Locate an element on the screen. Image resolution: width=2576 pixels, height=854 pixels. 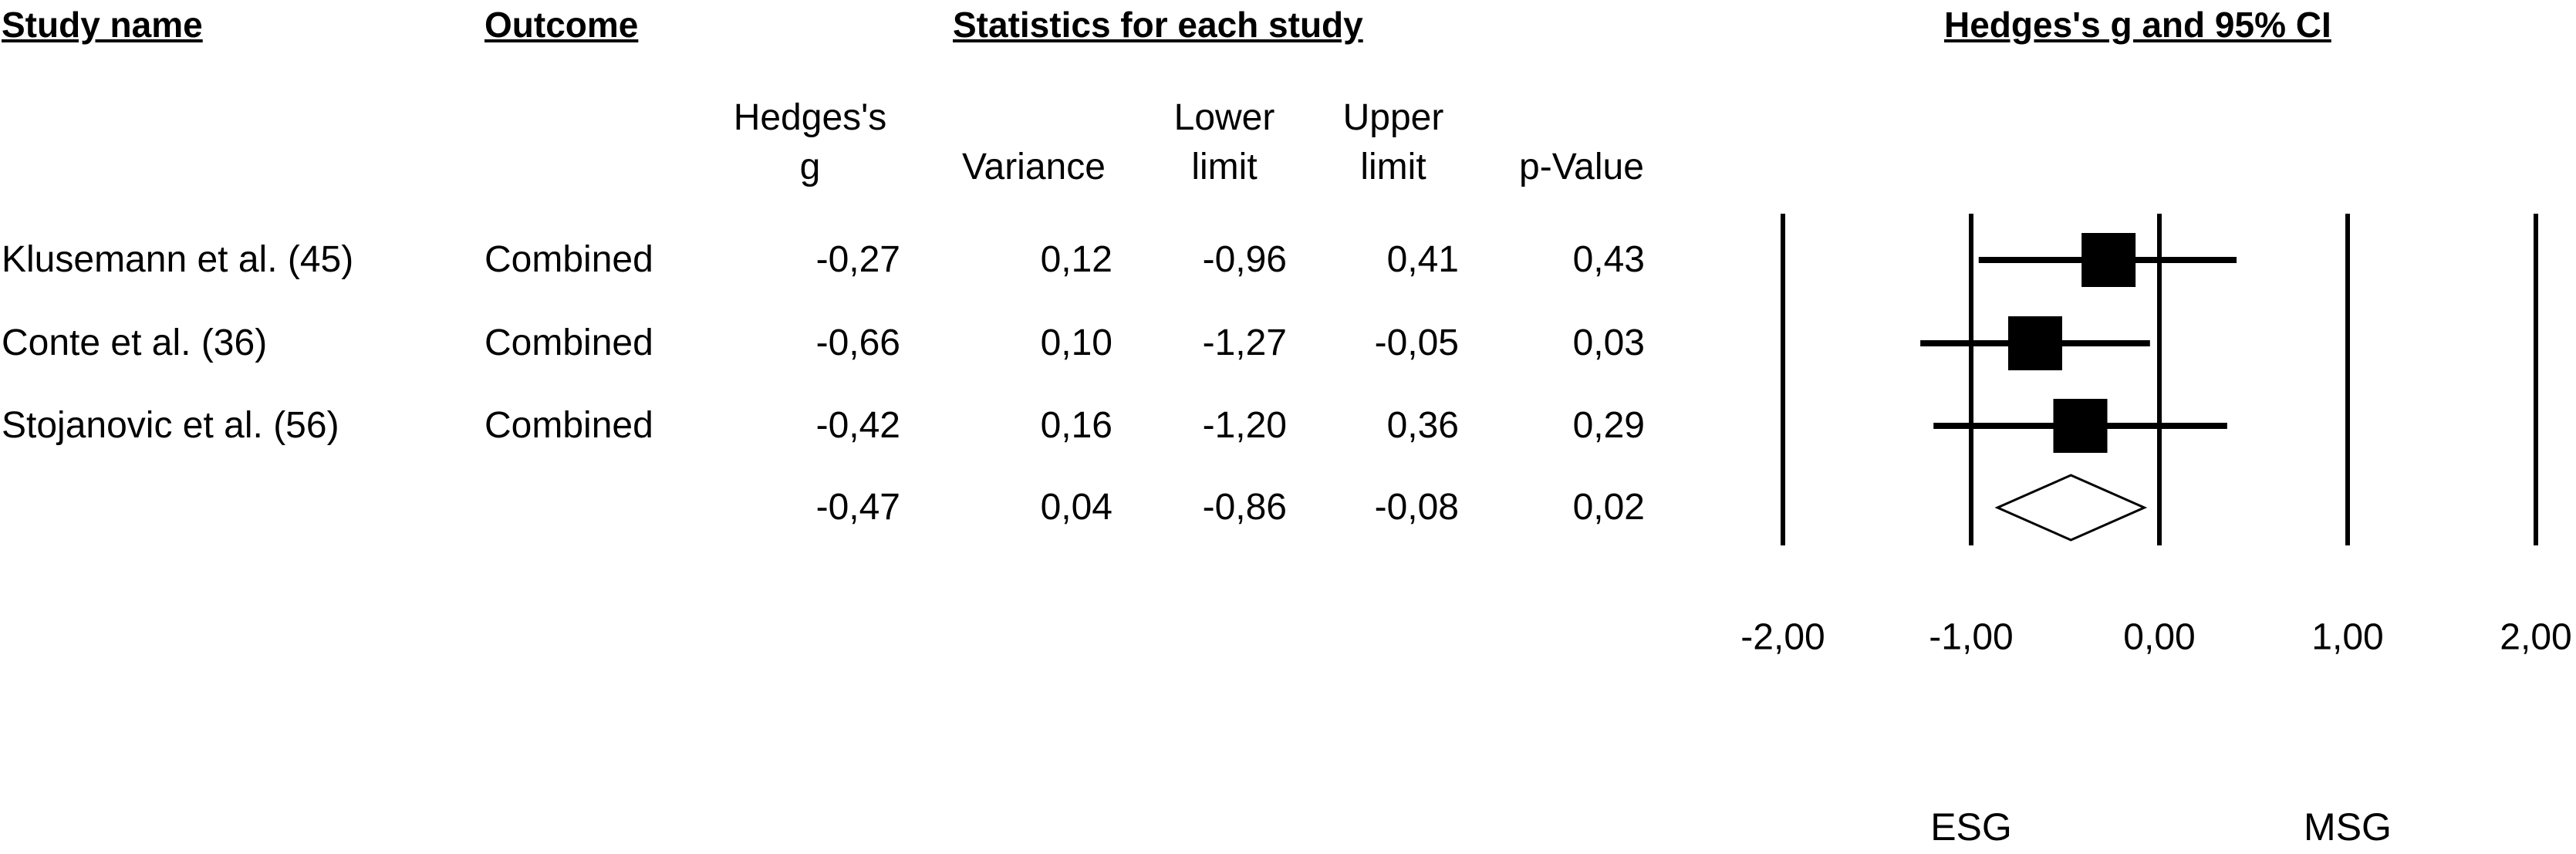
x-tick-label: 2,00 is located at coordinates (2535, 637).